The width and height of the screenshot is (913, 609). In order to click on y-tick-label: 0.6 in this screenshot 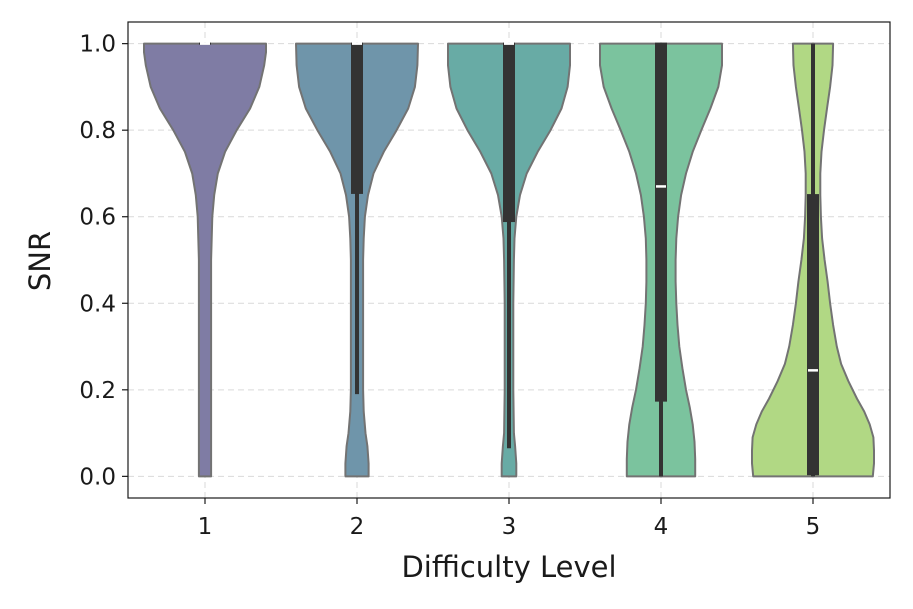, I will do `click(97, 218)`.